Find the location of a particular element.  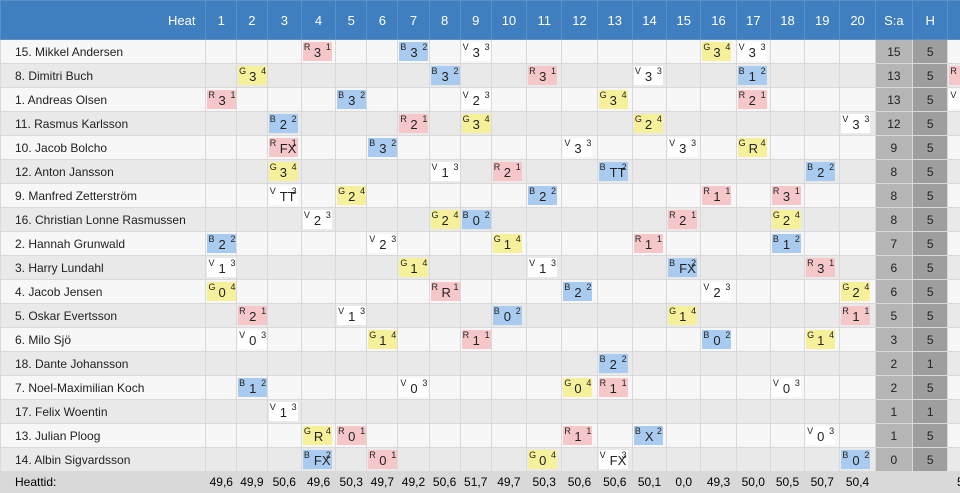

gate-letter: G is located at coordinates (810, 335).